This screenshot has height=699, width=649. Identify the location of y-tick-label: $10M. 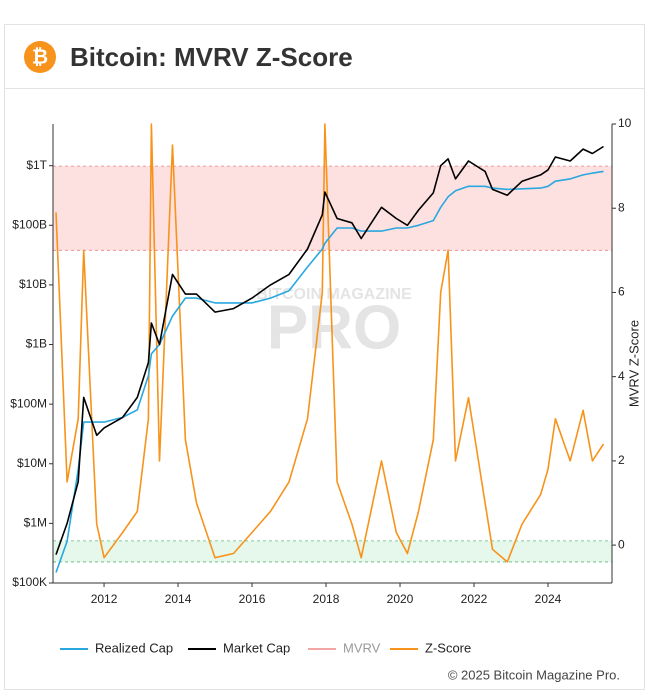
(32, 463).